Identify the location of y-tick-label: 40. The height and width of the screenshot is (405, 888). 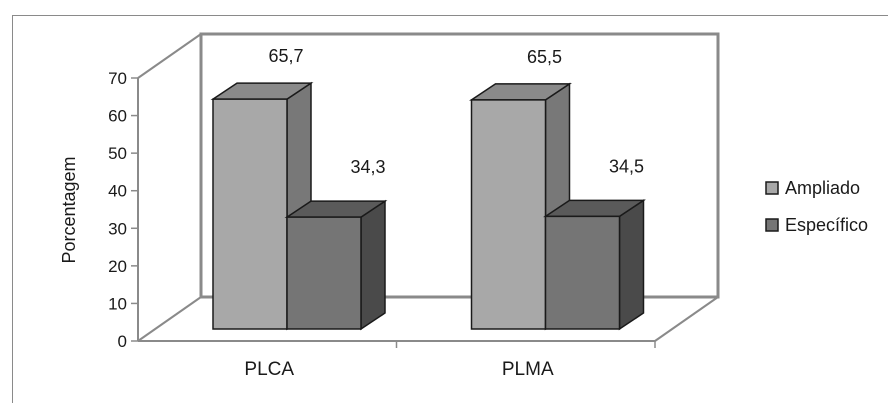
(117, 191).